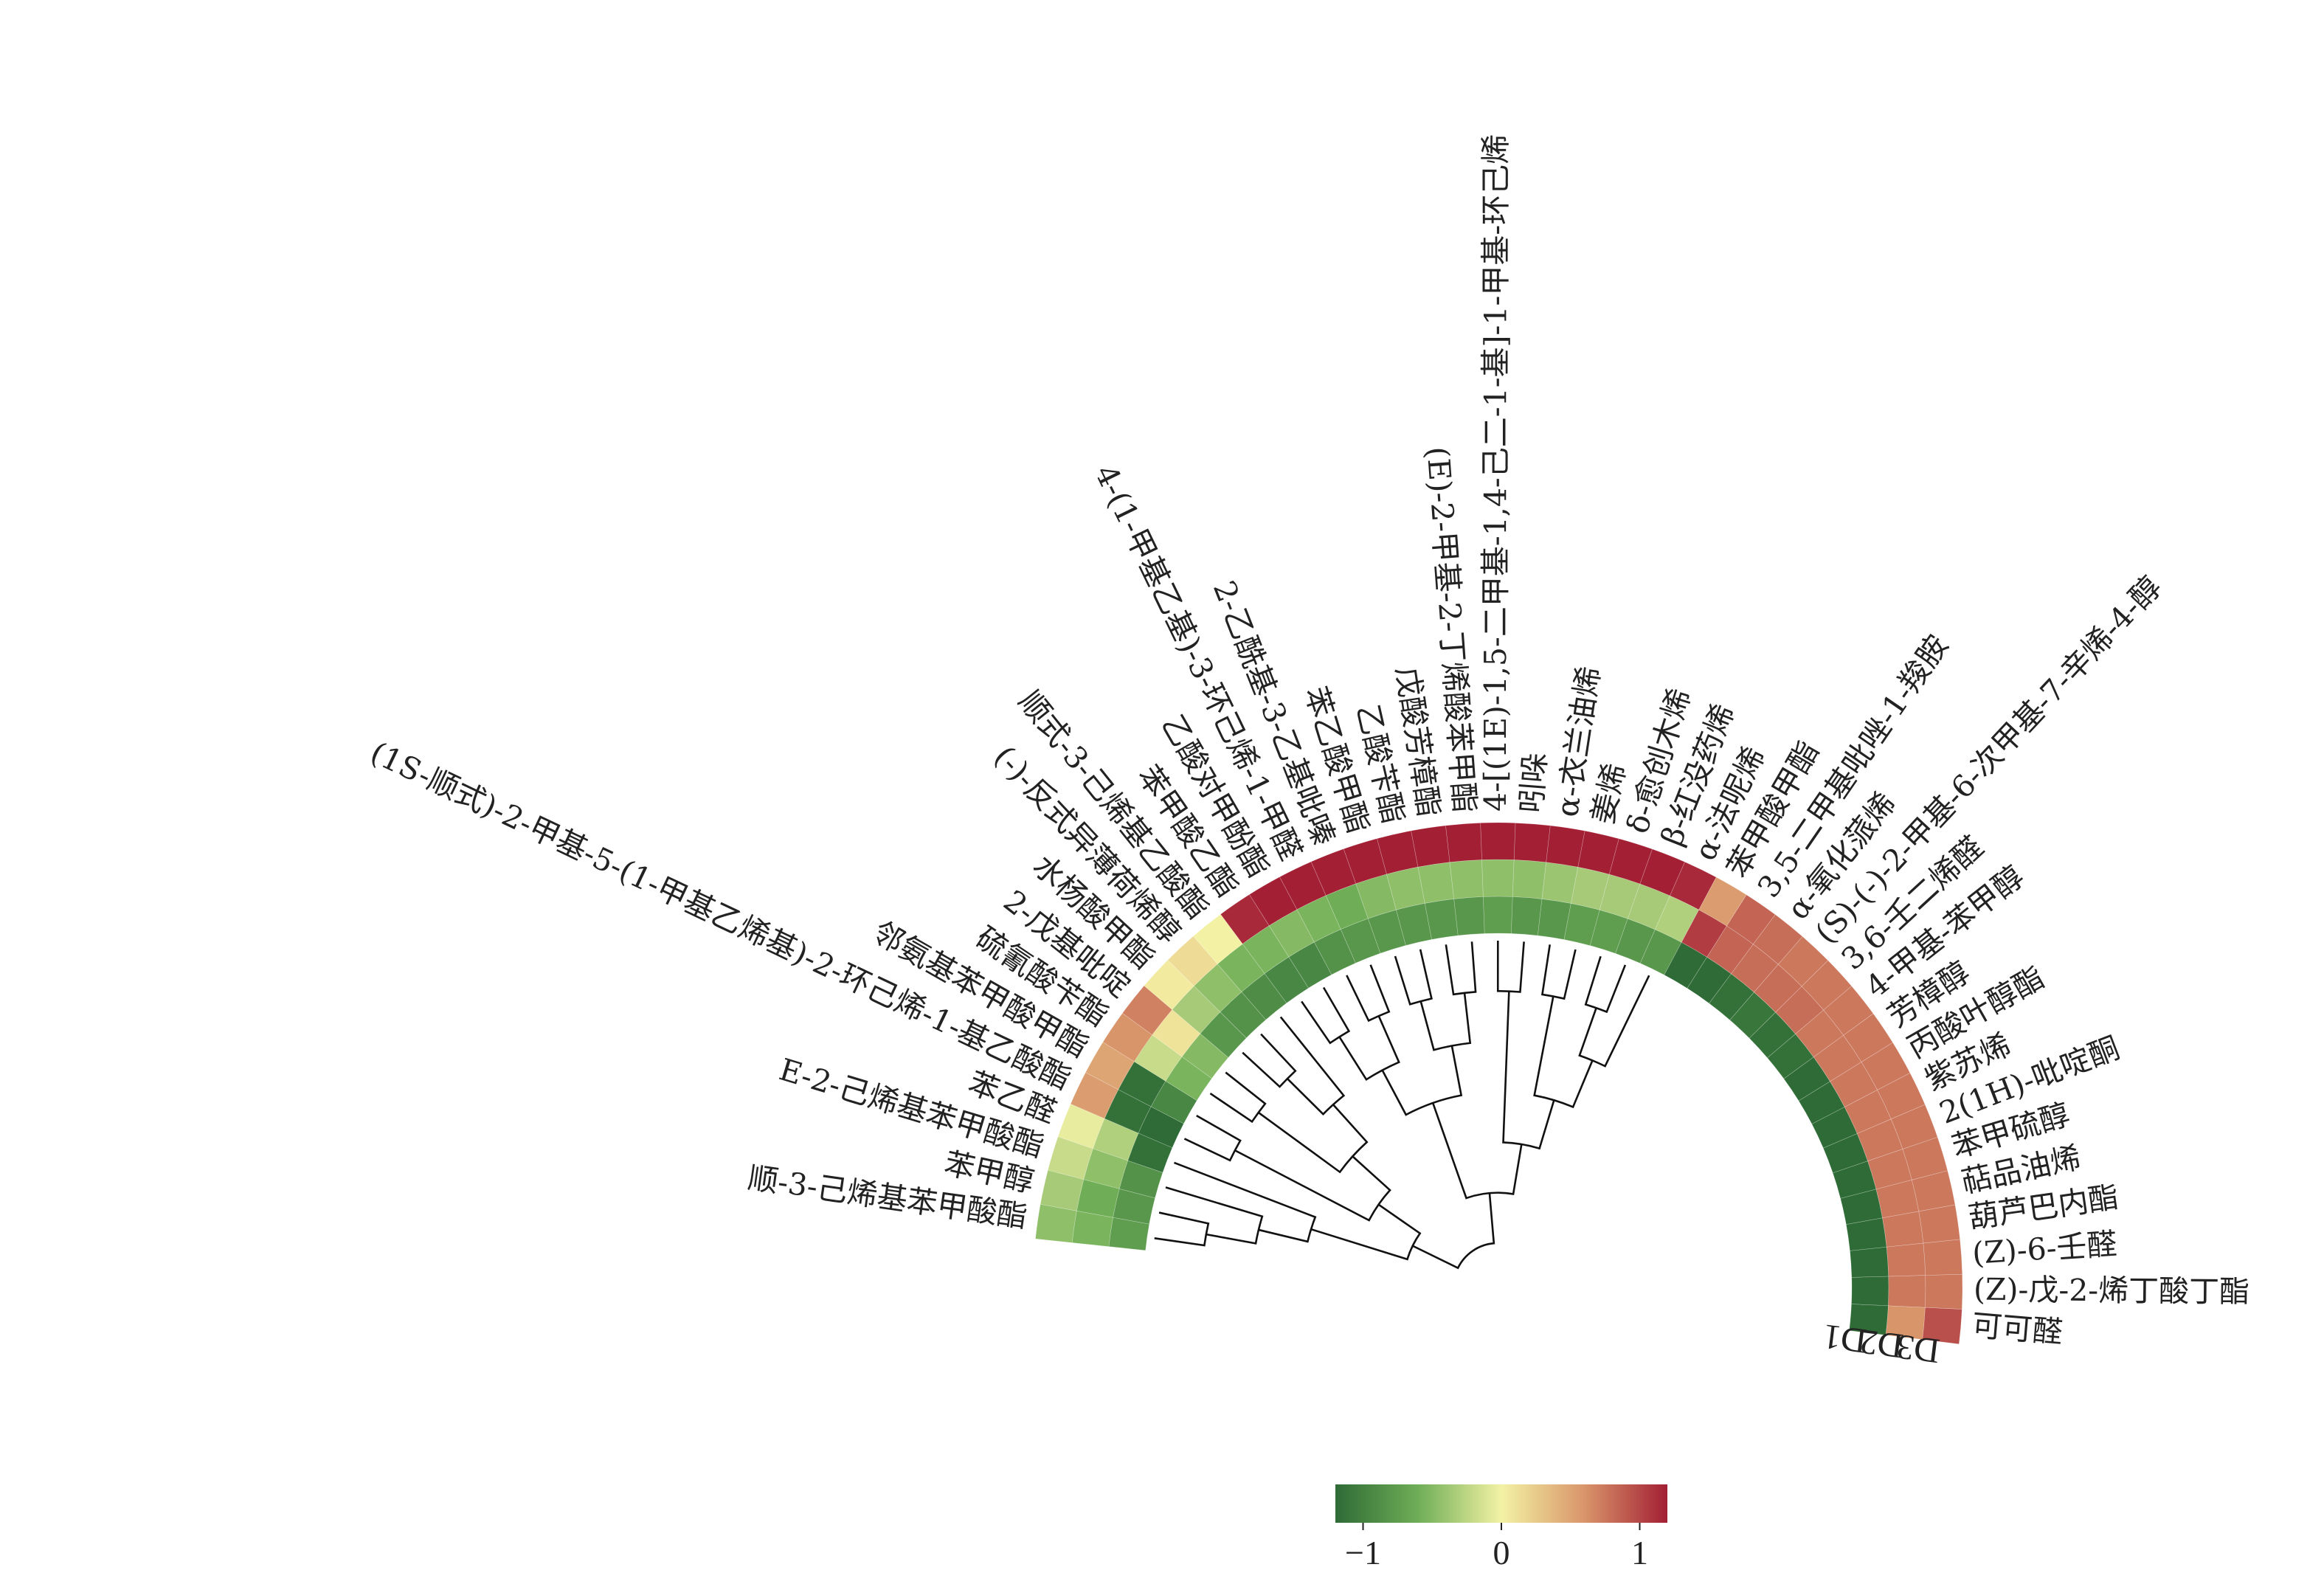  I want to click on colorbar-tick-label: 1, so click(1639, 1553).